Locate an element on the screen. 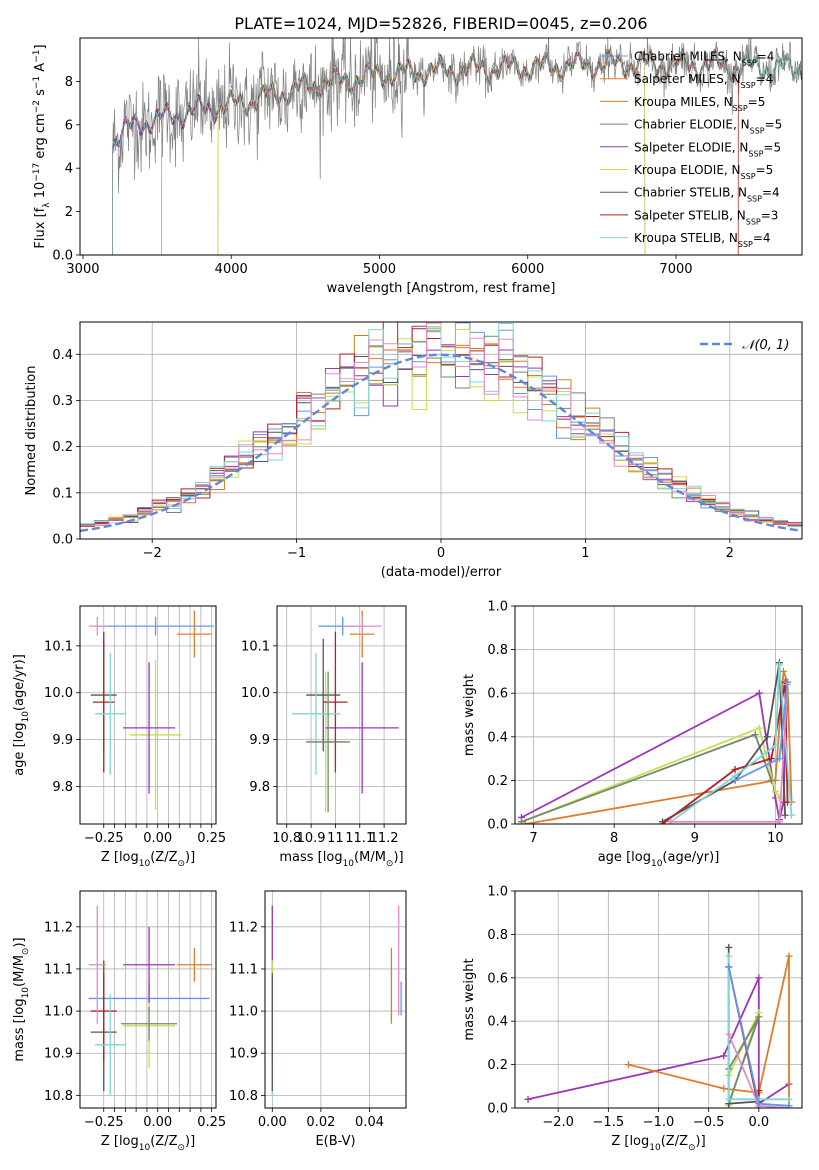 The width and height of the screenshot is (819, 1170). x-tick-label: 4000 is located at coordinates (231, 269).